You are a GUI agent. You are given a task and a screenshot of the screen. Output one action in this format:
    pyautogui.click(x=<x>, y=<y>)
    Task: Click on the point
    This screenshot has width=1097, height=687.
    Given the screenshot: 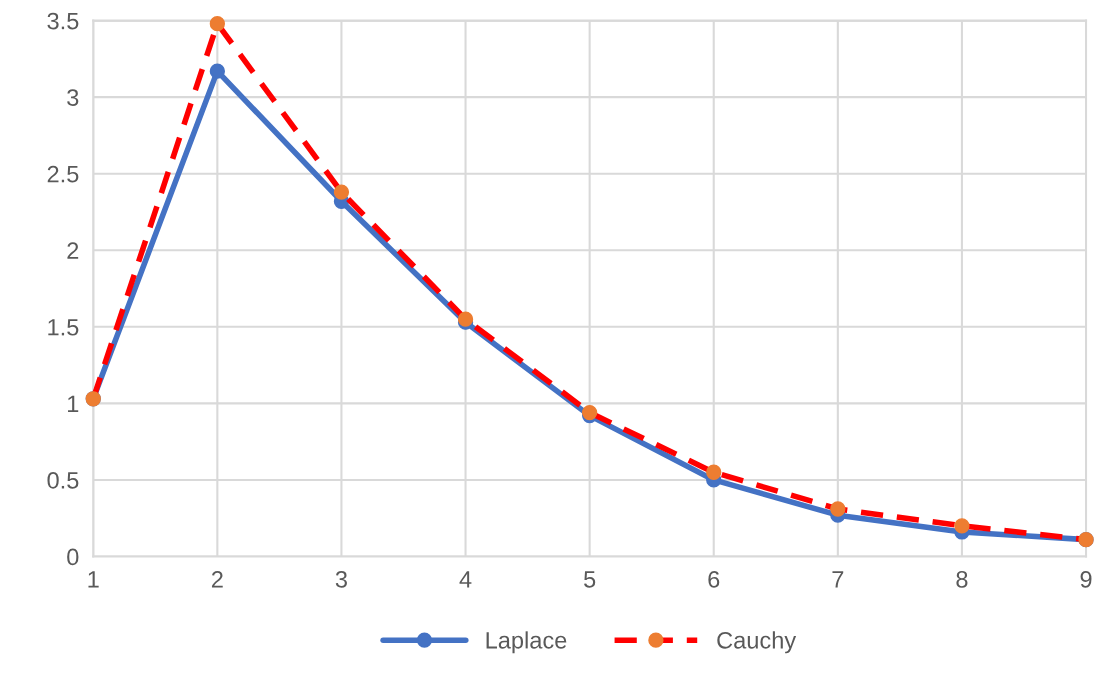 What is the action you would take?
    pyautogui.click(x=217, y=71)
    